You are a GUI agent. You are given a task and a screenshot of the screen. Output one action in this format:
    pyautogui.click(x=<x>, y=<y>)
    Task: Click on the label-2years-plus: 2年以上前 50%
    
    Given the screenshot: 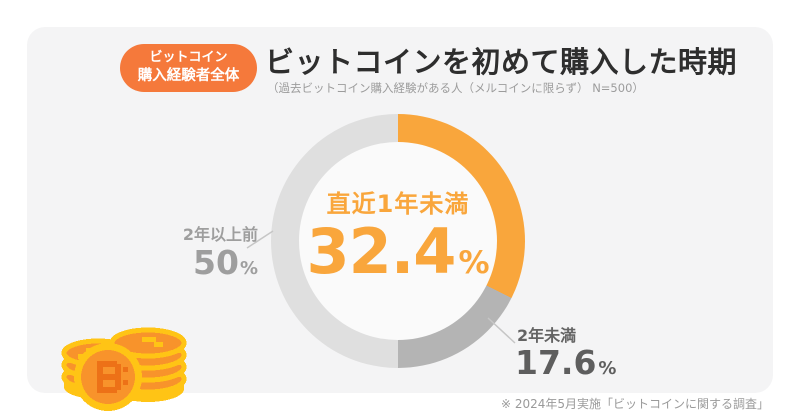 What is the action you would take?
    pyautogui.click(x=220, y=253)
    